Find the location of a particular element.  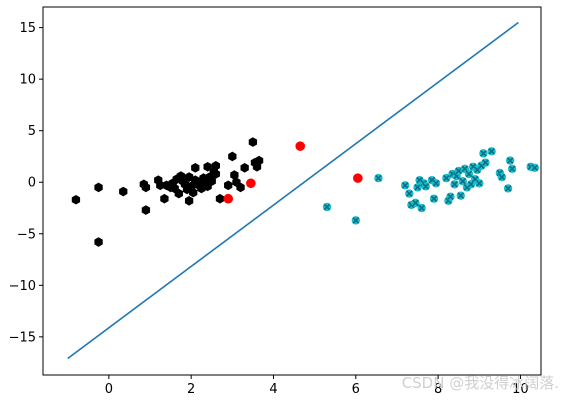

y-tick-label: 15 is located at coordinates (27, 28).